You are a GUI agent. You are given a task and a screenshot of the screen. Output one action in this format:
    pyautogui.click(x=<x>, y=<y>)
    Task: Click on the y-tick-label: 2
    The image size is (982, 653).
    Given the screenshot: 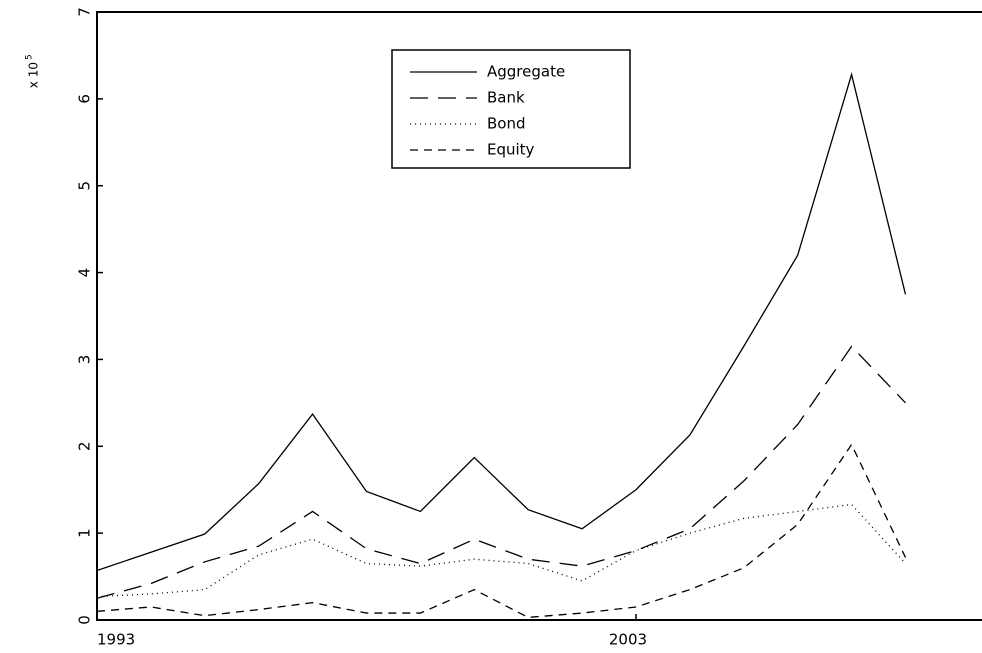 What is the action you would take?
    pyautogui.click(x=85, y=447)
    